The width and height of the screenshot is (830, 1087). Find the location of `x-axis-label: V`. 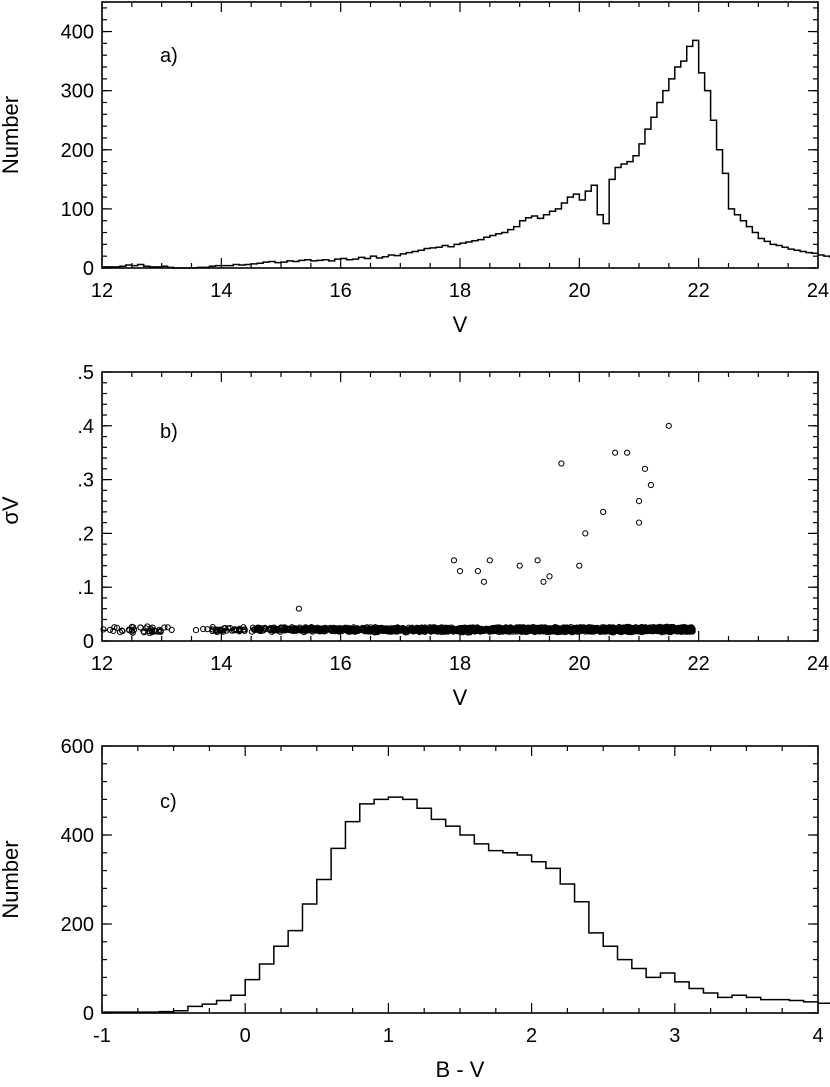

x-axis-label: V is located at coordinates (460, 324).